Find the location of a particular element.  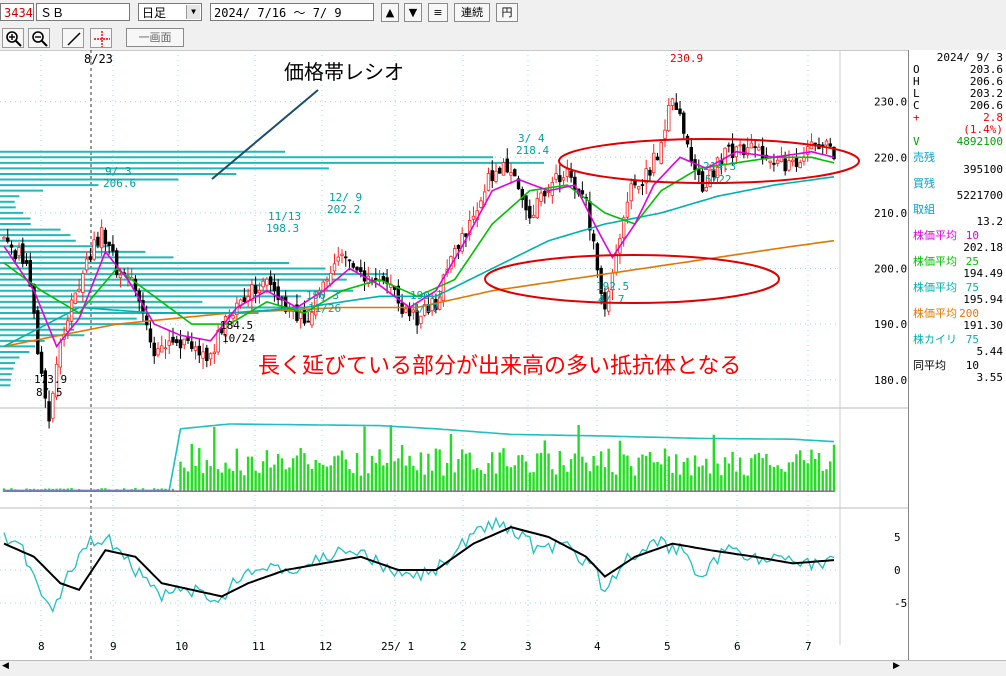

x-tick-11: 7 is located at coordinates (808, 646).